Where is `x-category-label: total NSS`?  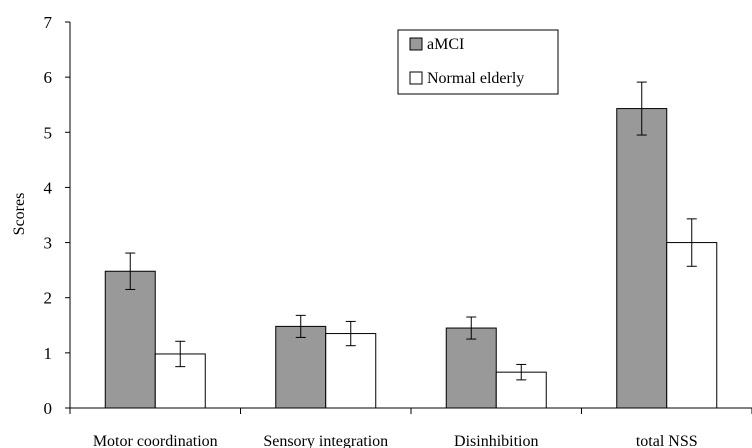
x-category-label: total NSS is located at coordinates (667, 440).